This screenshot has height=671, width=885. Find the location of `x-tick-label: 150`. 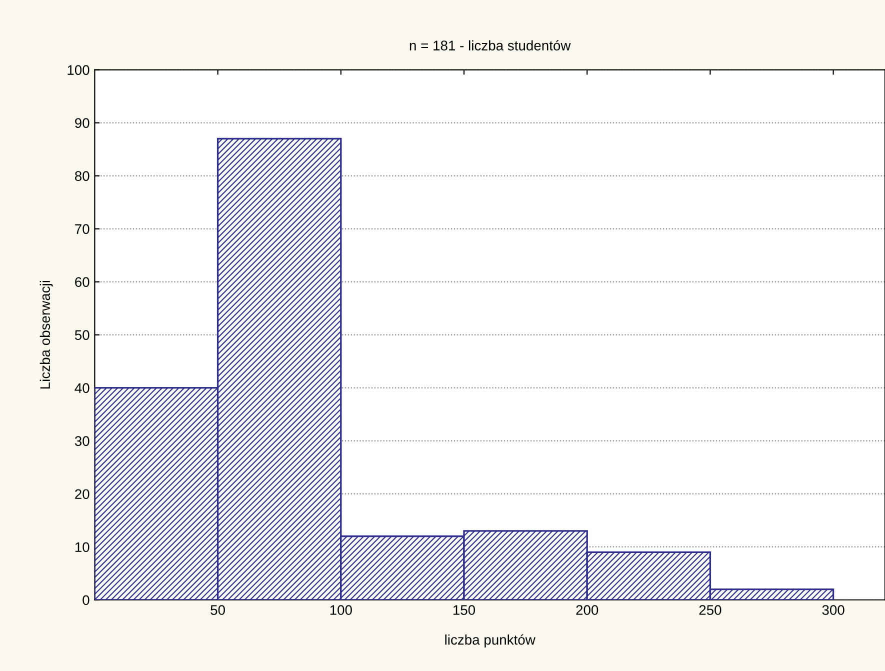

x-tick-label: 150 is located at coordinates (464, 610).